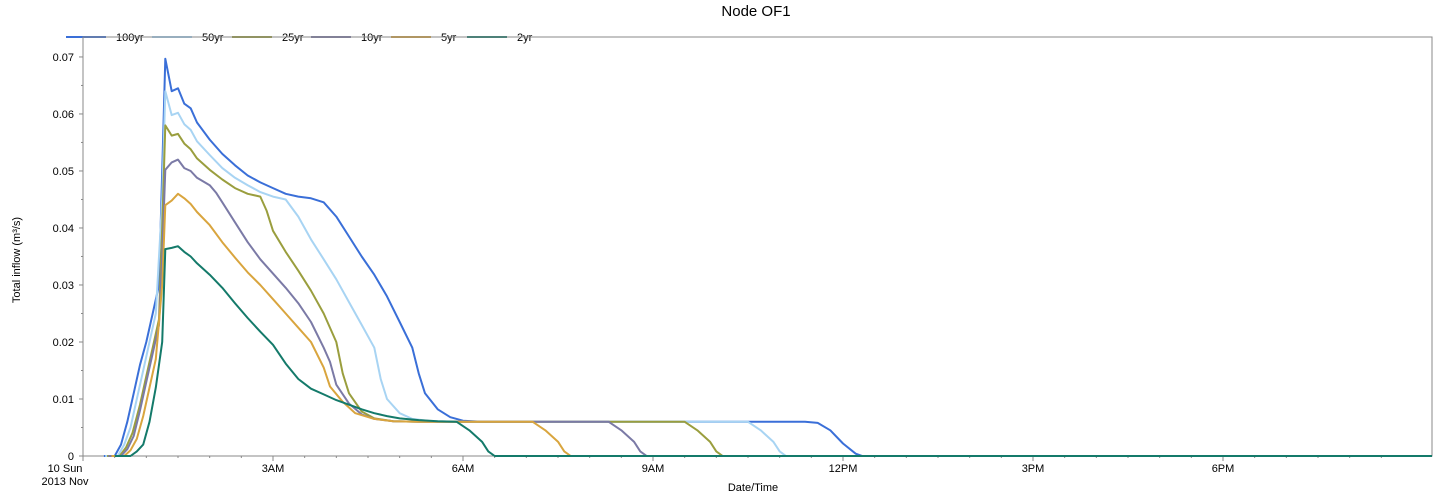 This screenshot has width=1445, height=502. I want to click on x-tick-label: 10 Sun, so click(65, 469).